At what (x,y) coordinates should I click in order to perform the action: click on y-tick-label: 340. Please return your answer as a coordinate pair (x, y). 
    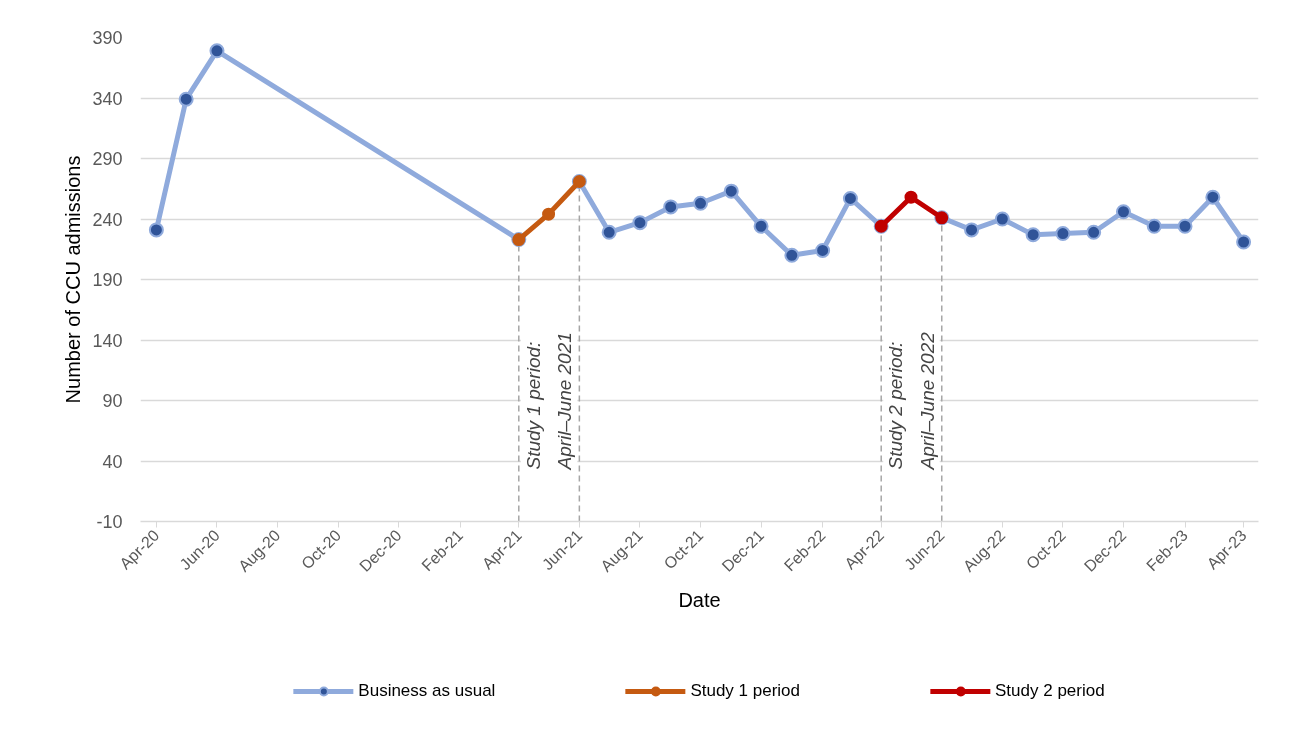
    Looking at the image, I should click on (107, 98).